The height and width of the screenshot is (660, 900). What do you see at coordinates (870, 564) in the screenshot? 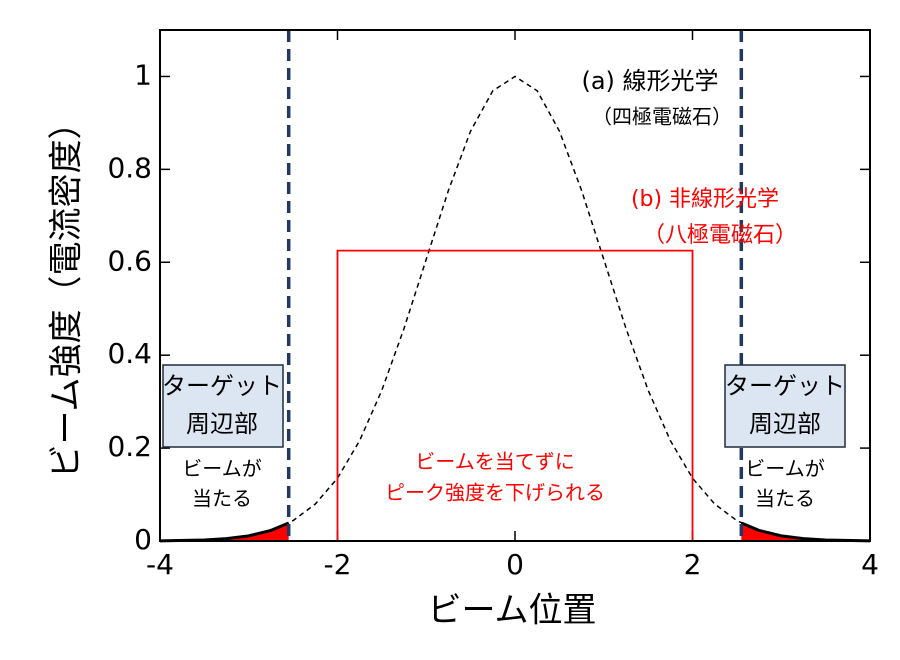
I see `x-tick-label: 4` at bounding box center [870, 564].